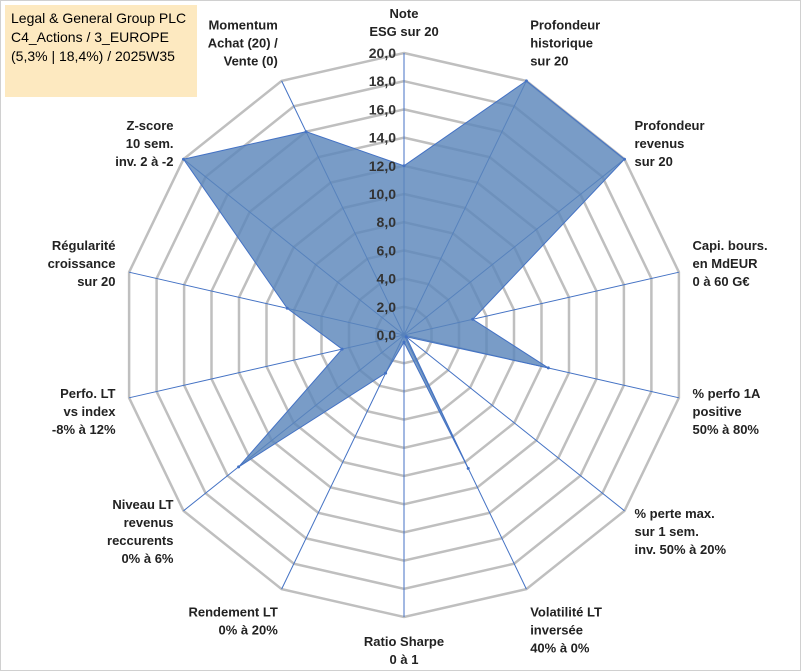 The width and height of the screenshot is (801, 672). What do you see at coordinates (726, 263) in the screenshot?
I see `axis-label-line: en MdEUR` at bounding box center [726, 263].